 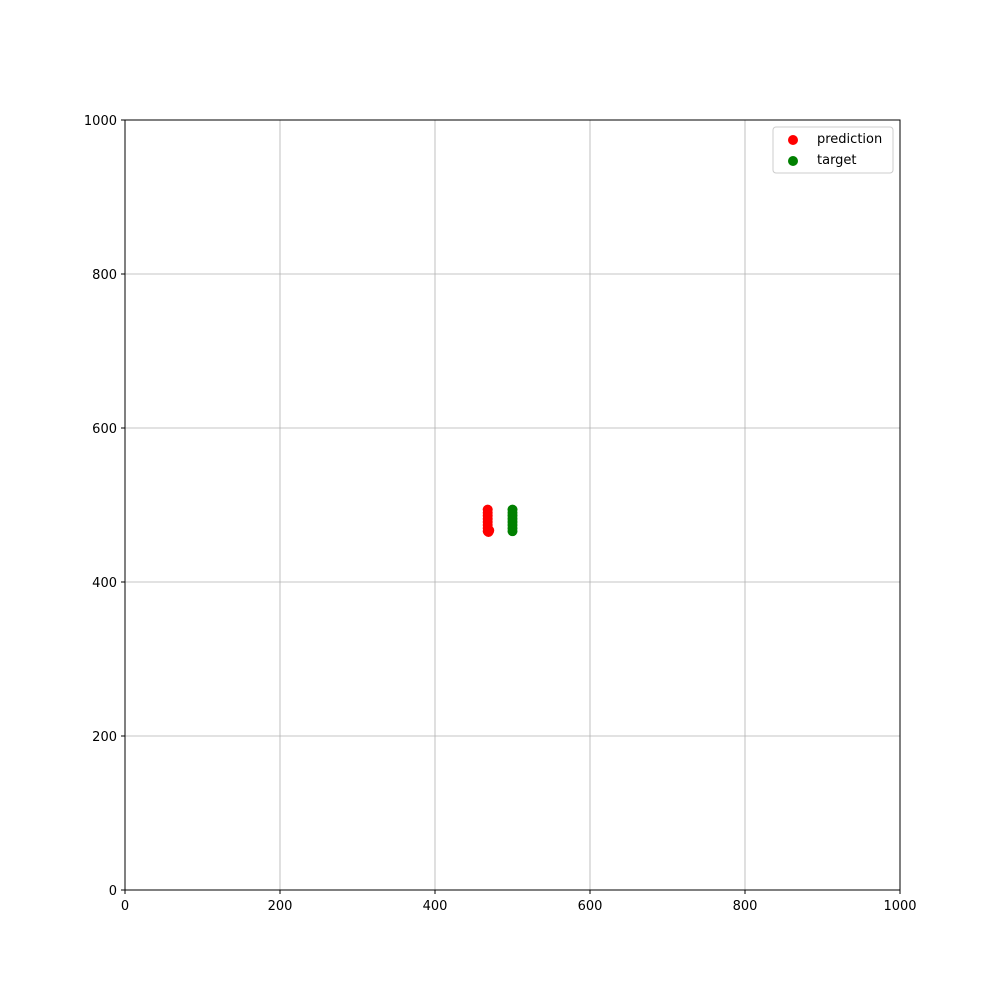 I want to click on y-tick-label: 200, so click(x=104, y=737).